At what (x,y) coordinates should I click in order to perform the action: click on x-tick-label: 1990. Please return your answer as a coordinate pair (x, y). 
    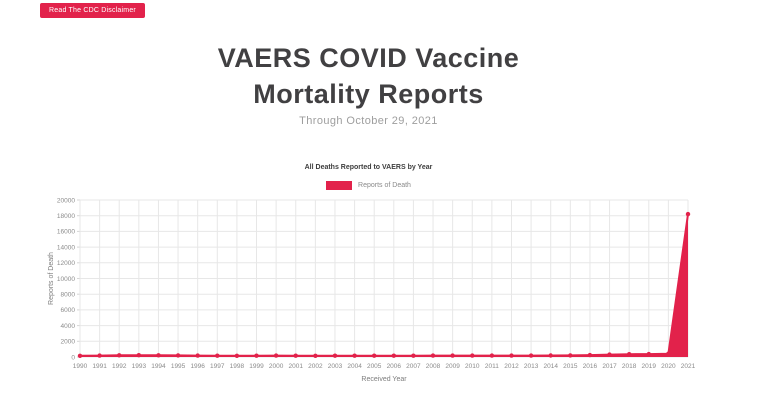
    Looking at the image, I should click on (80, 366).